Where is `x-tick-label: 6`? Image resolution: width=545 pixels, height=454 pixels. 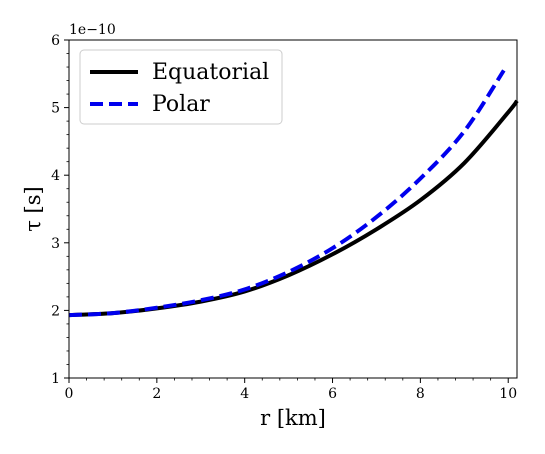
x-tick-label: 6 is located at coordinates (332, 394).